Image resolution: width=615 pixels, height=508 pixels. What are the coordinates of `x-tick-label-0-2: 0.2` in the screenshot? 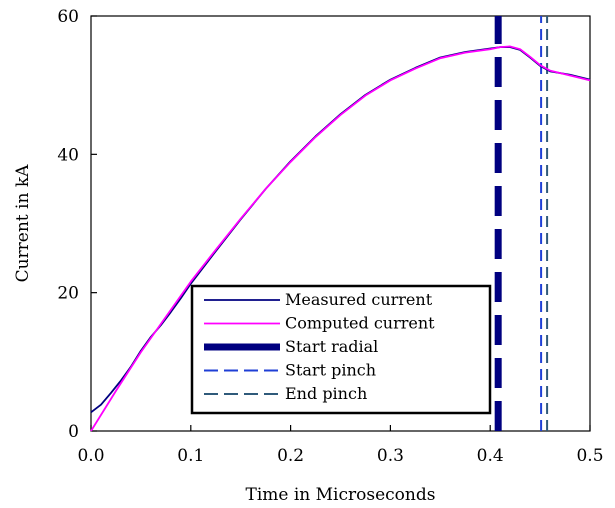 It's located at (290, 456).